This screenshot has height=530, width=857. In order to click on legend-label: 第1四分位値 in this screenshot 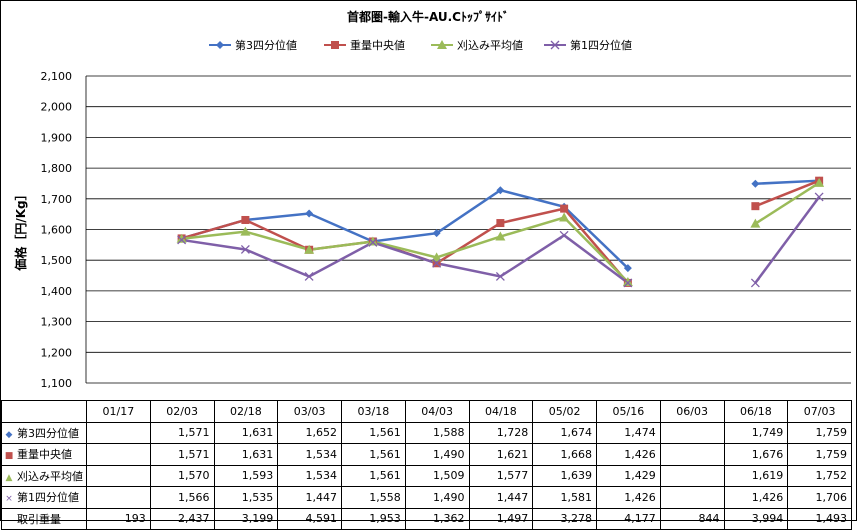, I will do `click(601, 45)`.